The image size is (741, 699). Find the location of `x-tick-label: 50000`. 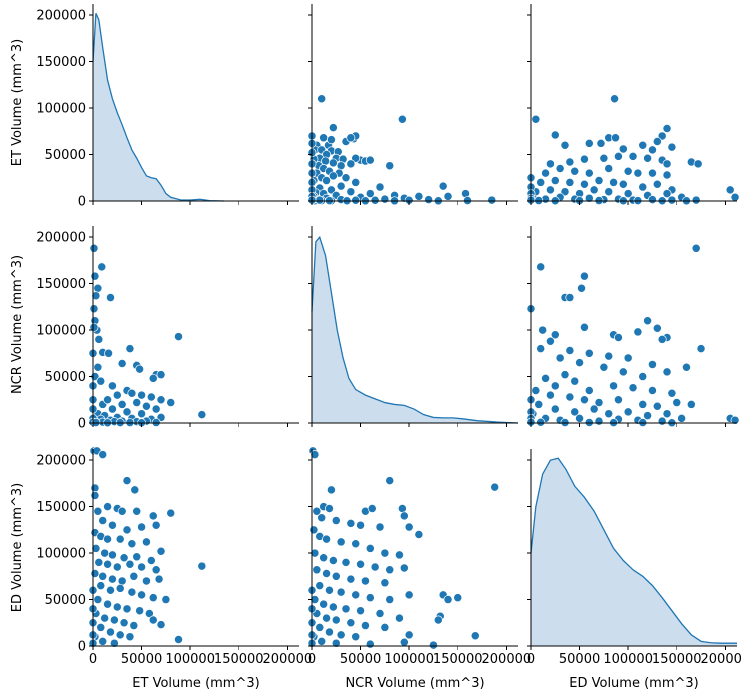

x-tick-label: 50000 is located at coordinates (579, 659).